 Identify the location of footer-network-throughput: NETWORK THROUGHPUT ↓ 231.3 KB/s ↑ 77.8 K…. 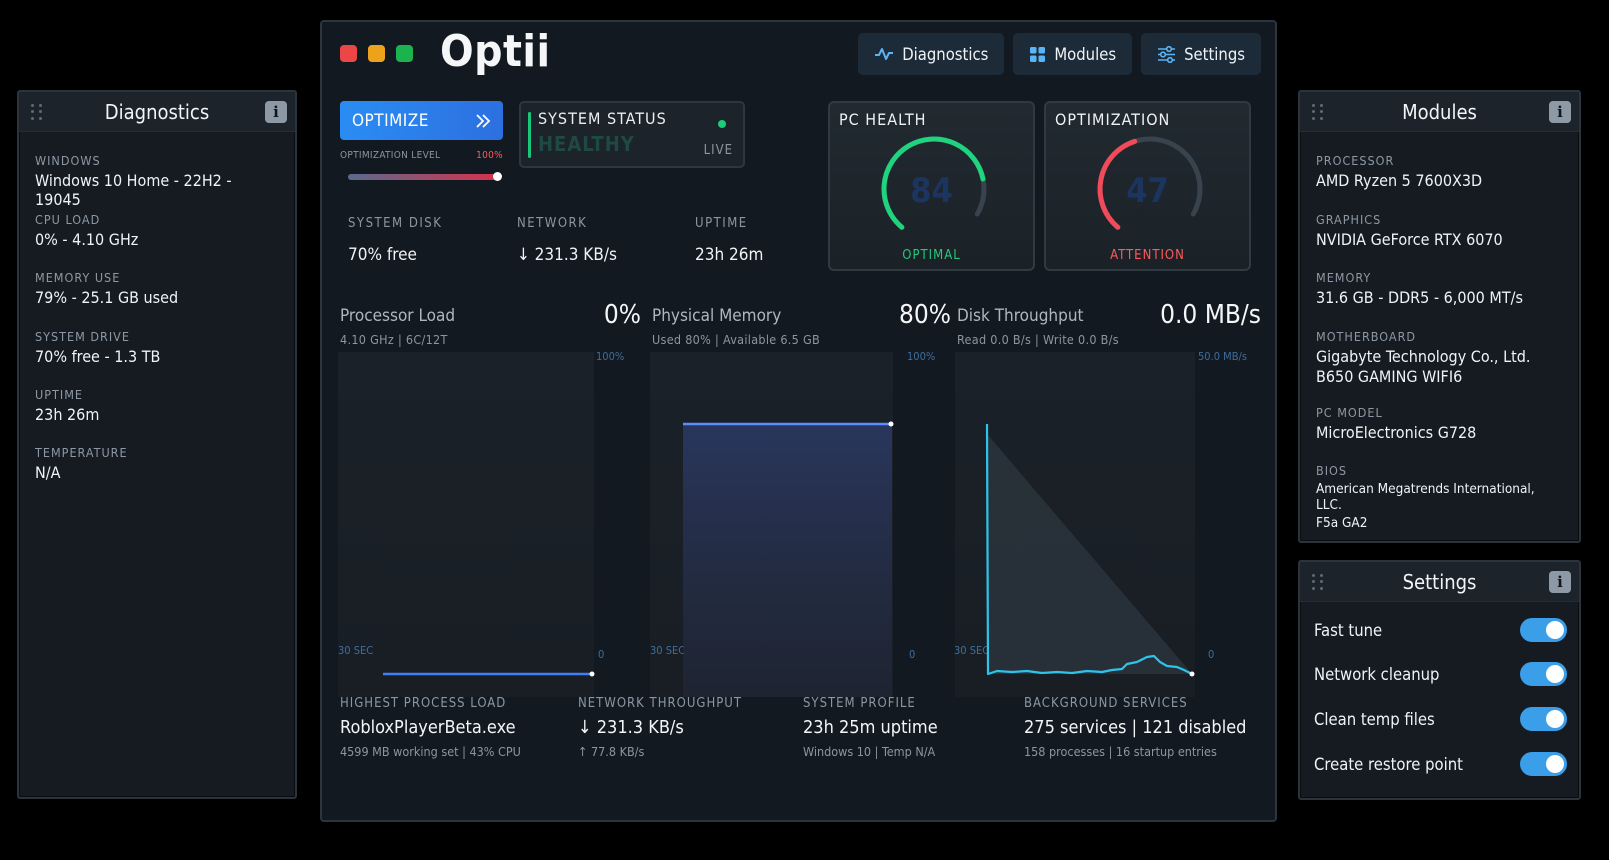
(660, 727).